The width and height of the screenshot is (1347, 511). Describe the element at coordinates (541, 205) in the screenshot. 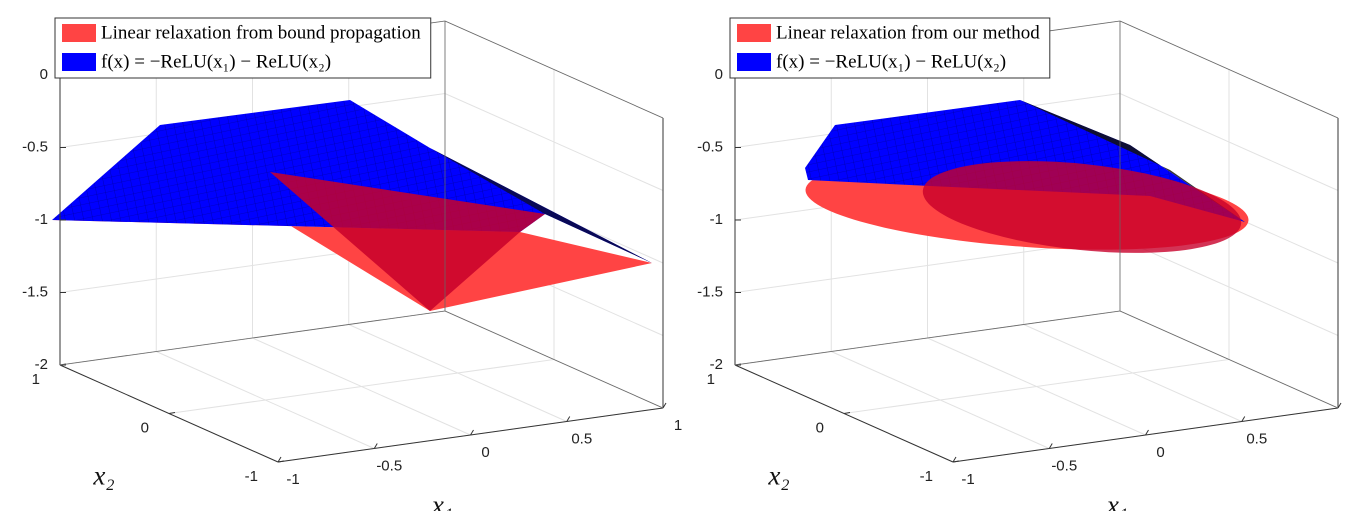

I see `surface-shade` at that location.